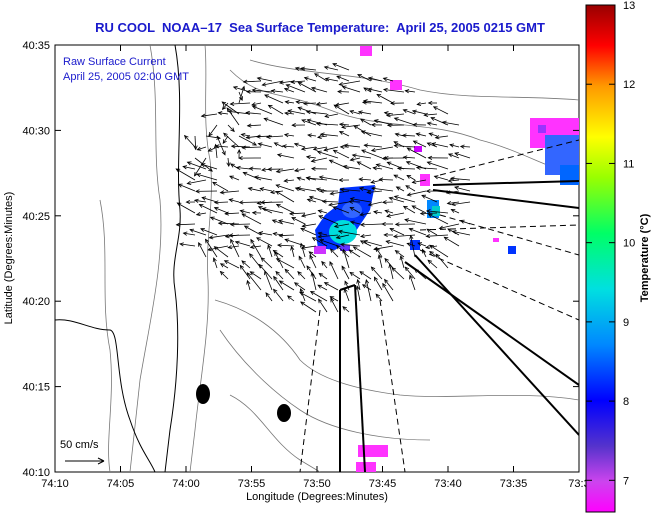 This screenshot has width=651, height=515. I want to click on y-tick-label: 40:20, so click(36, 302).